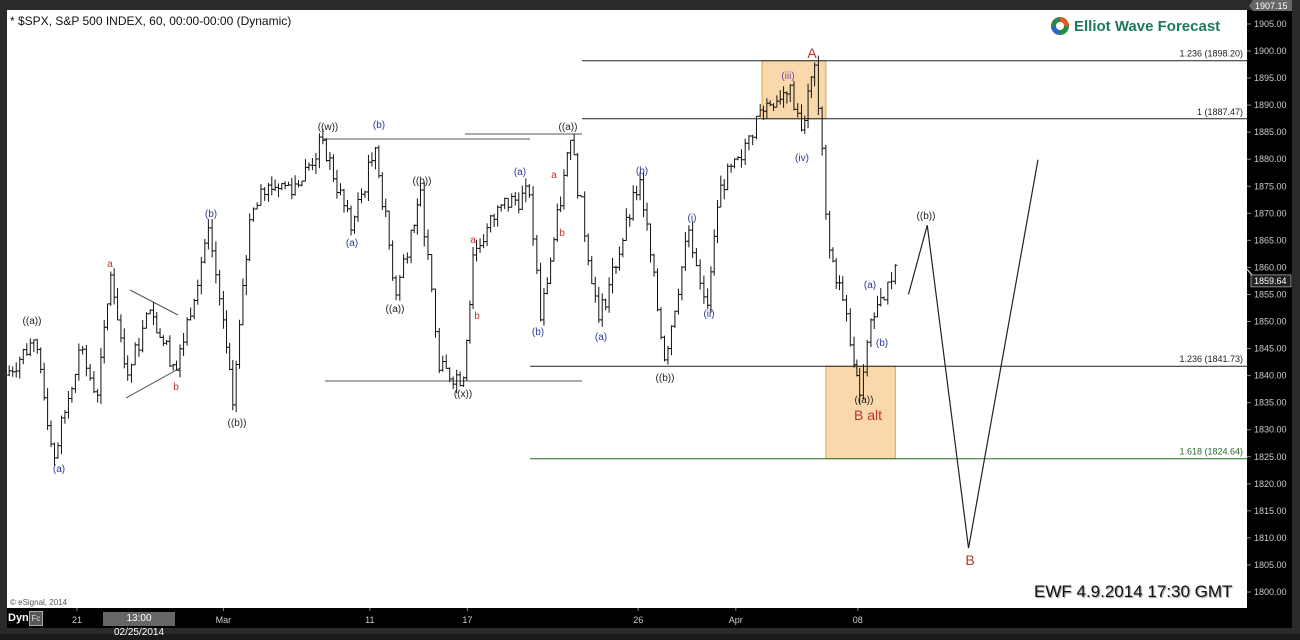 This screenshot has height=640, width=1300. I want to click on wave-label: ((x)), so click(463, 394).